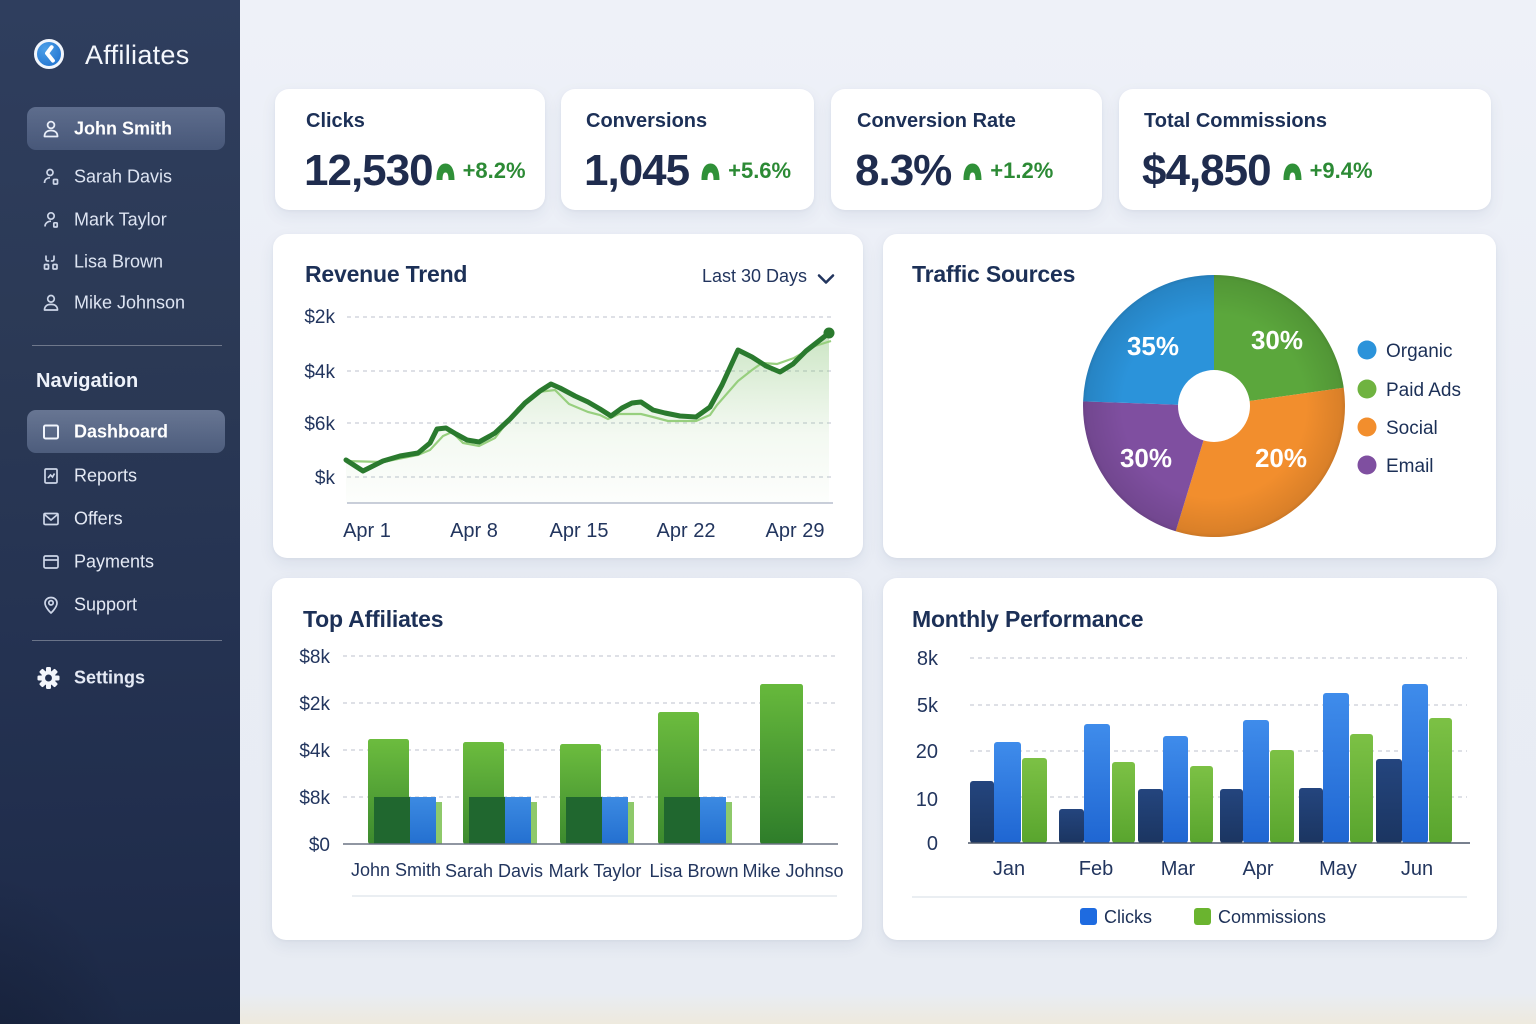 The height and width of the screenshot is (1024, 1536). I want to click on svg-text: $6k, so click(319, 424).